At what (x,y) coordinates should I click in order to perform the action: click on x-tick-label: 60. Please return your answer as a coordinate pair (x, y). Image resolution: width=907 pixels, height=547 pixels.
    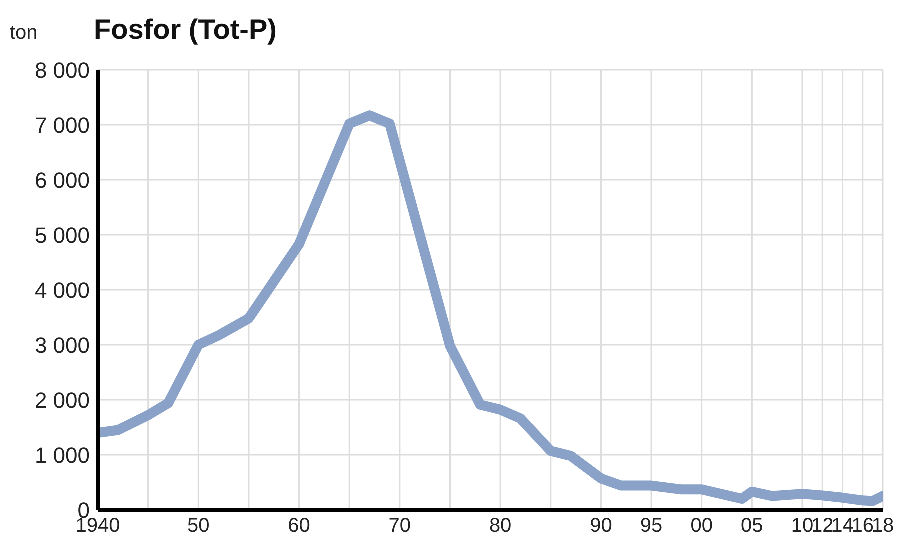
    Looking at the image, I should click on (299, 526).